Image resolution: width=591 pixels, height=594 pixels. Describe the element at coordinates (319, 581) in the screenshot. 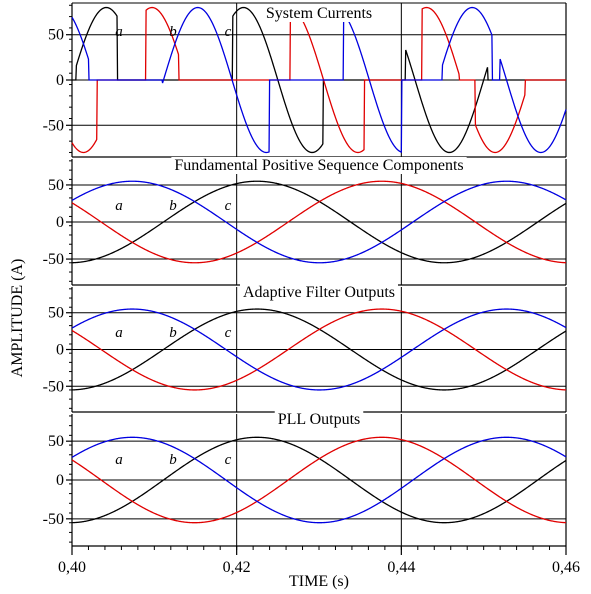

I see `x-axis-title: TIME (s)` at that location.